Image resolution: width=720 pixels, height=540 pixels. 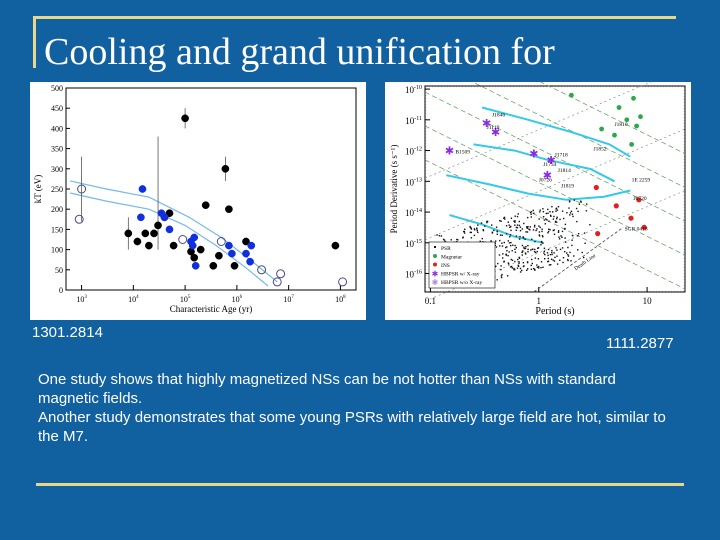 What do you see at coordinates (636, 230) in the screenshot?
I see `point-annotation: SGR 0418` at bounding box center [636, 230].